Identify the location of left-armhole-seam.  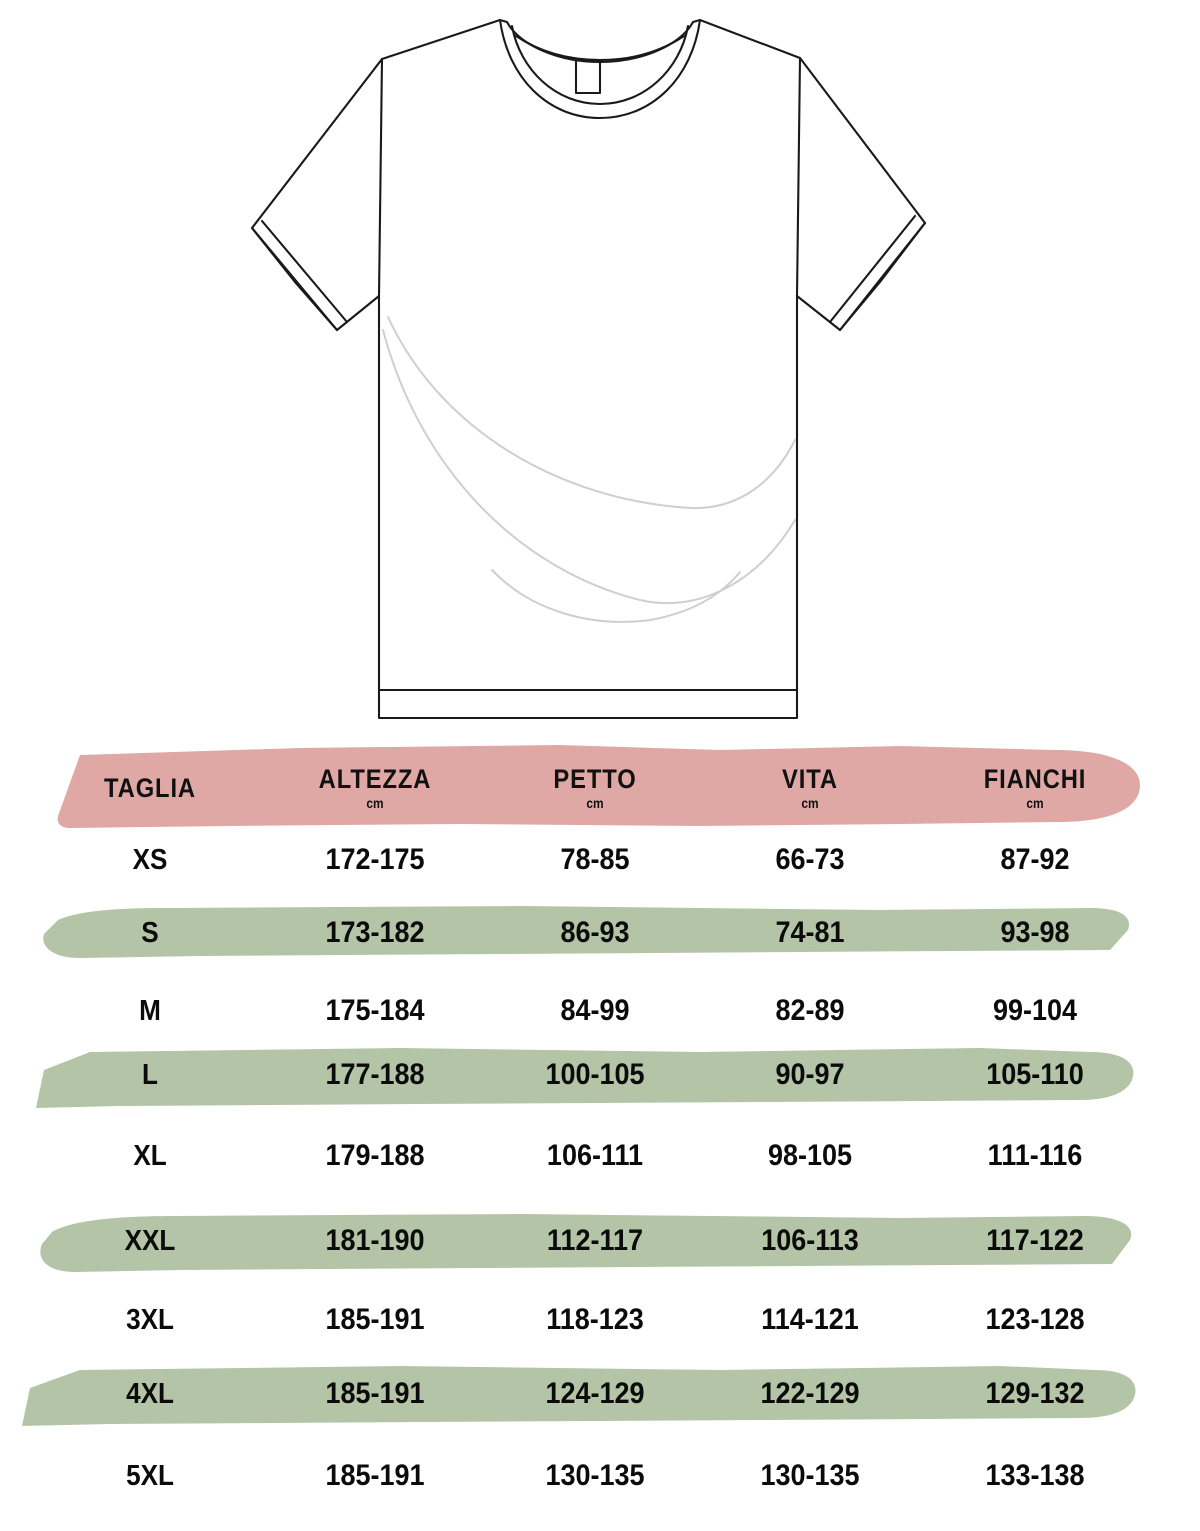
(380, 177).